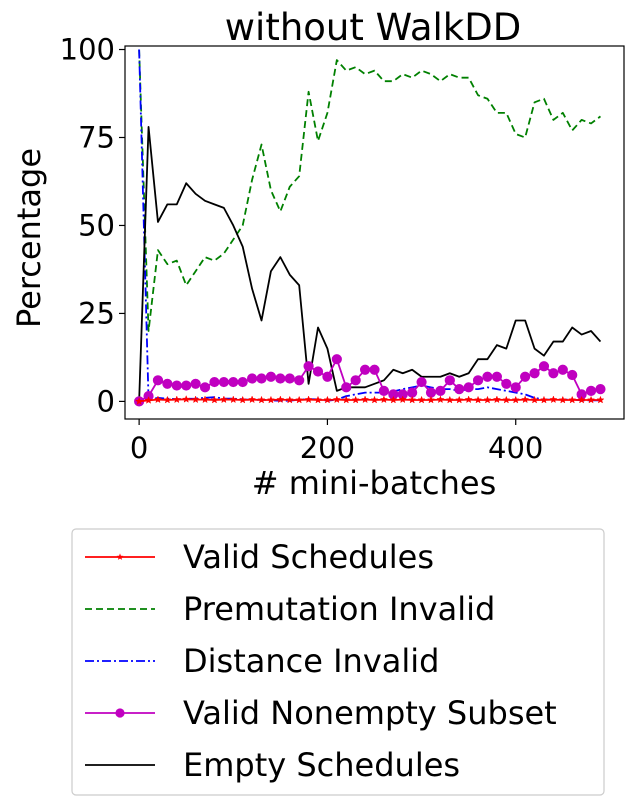  Describe the element at coordinates (515, 448) in the screenshot. I see `x-tick-label: 400` at that location.